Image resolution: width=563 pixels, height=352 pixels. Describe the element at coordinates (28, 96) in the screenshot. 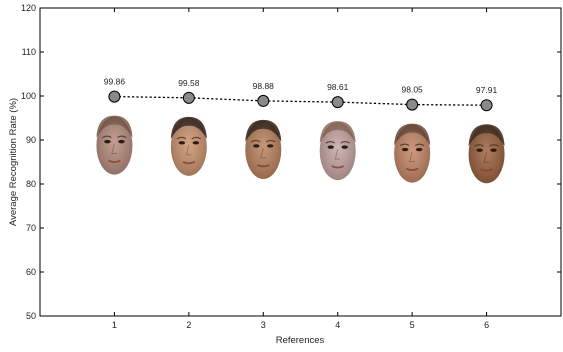

I see `y-tick-label: 100` at that location.